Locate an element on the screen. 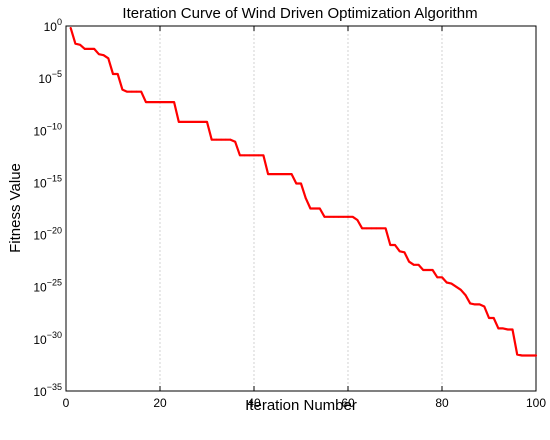 The image size is (550, 440). y-tick-label: 10⁻¹⁵ is located at coordinates (47, 181).